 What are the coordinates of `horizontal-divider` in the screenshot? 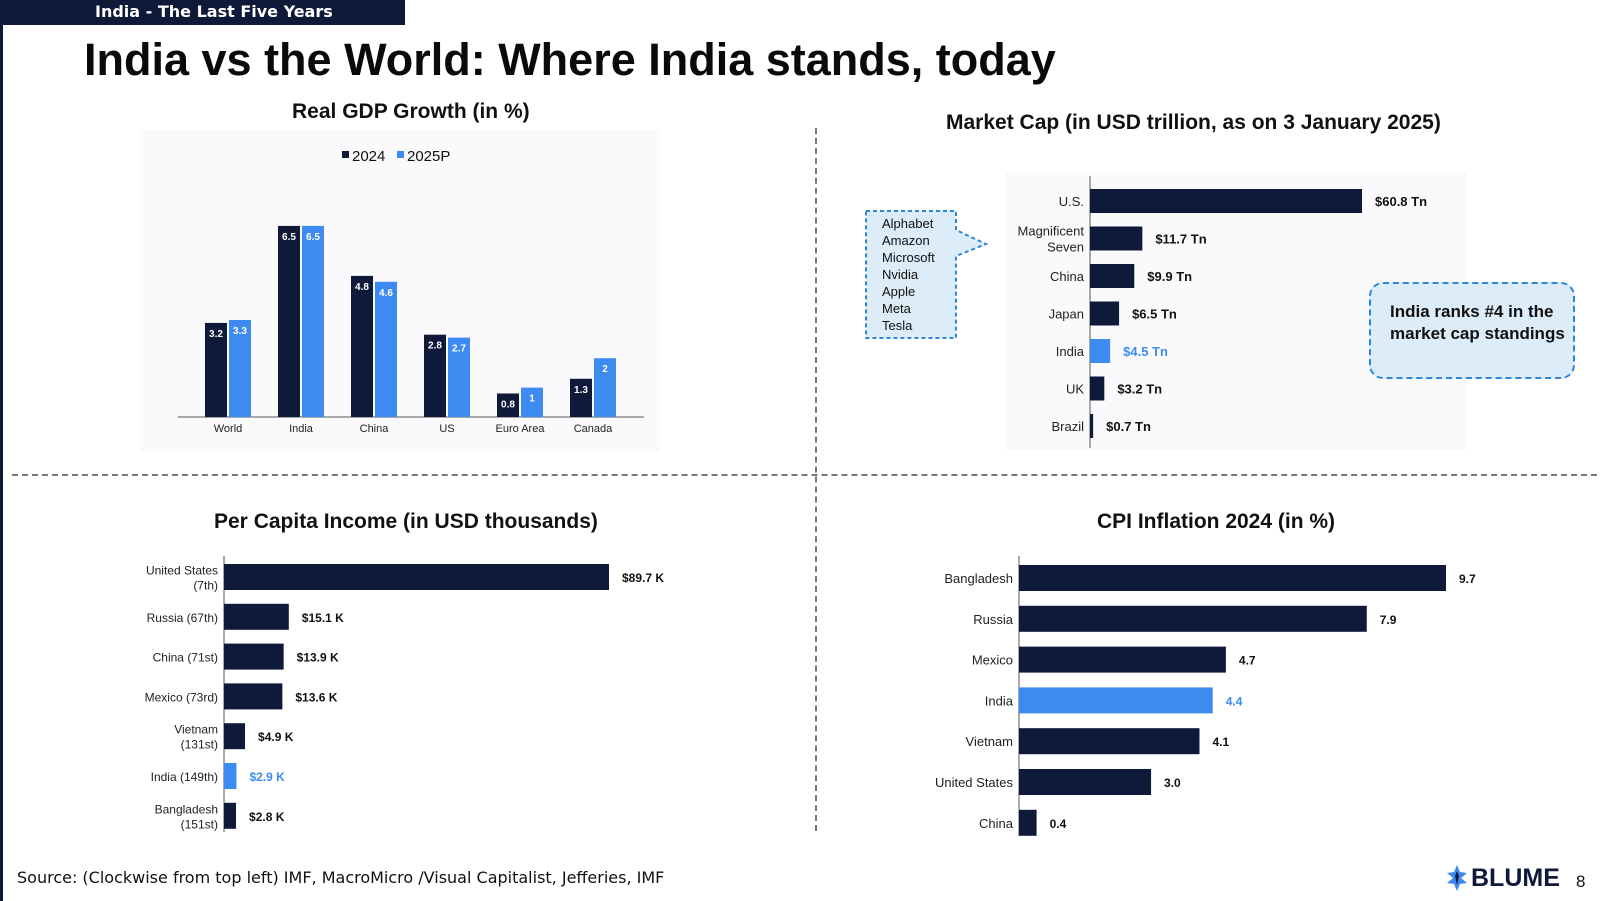 It's located at (804, 475).